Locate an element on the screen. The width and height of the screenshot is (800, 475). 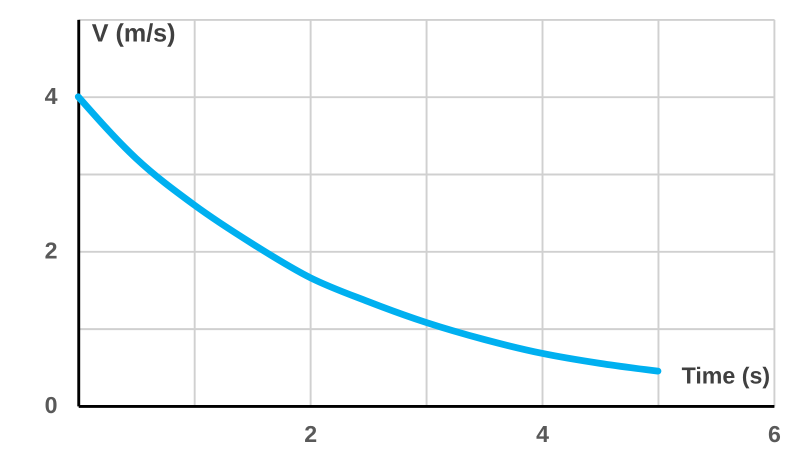
y-axis-title: V (m/s) is located at coordinates (134, 34).